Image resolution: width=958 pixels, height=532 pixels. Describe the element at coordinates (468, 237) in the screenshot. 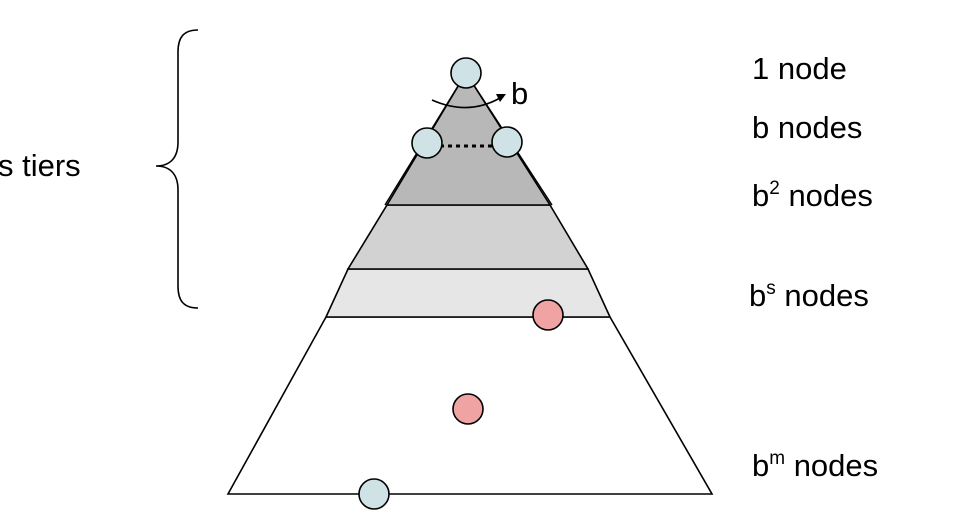

I see `tier-2-band` at that location.